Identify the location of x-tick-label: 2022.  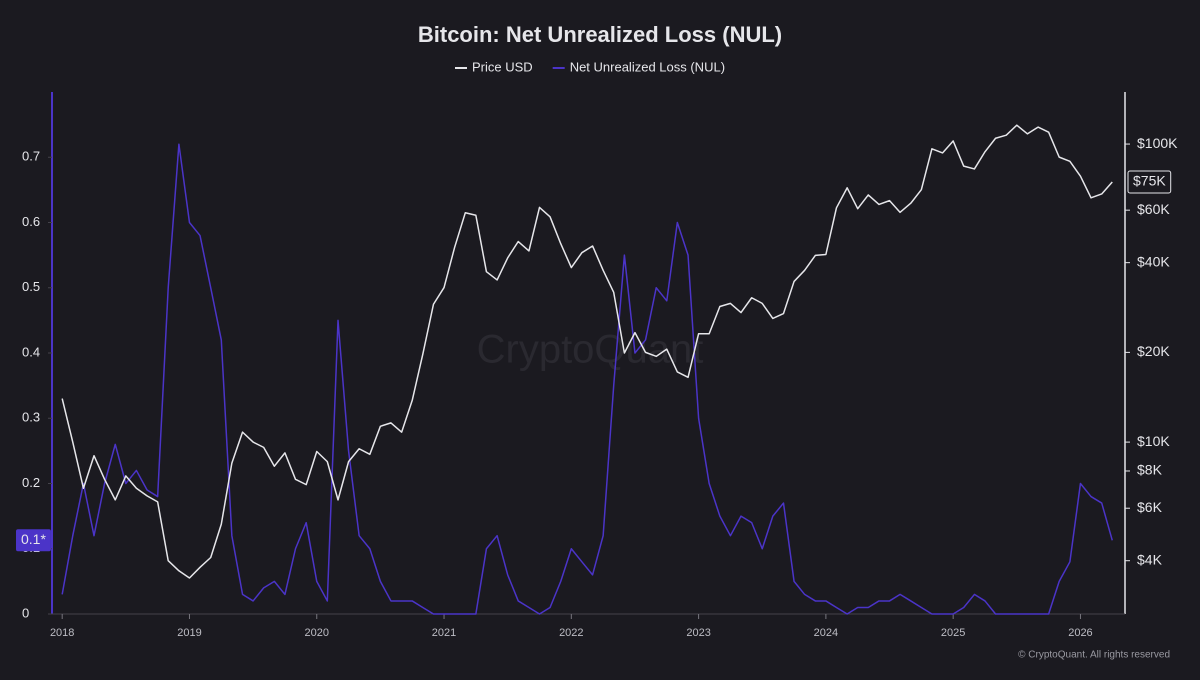
(571, 633).